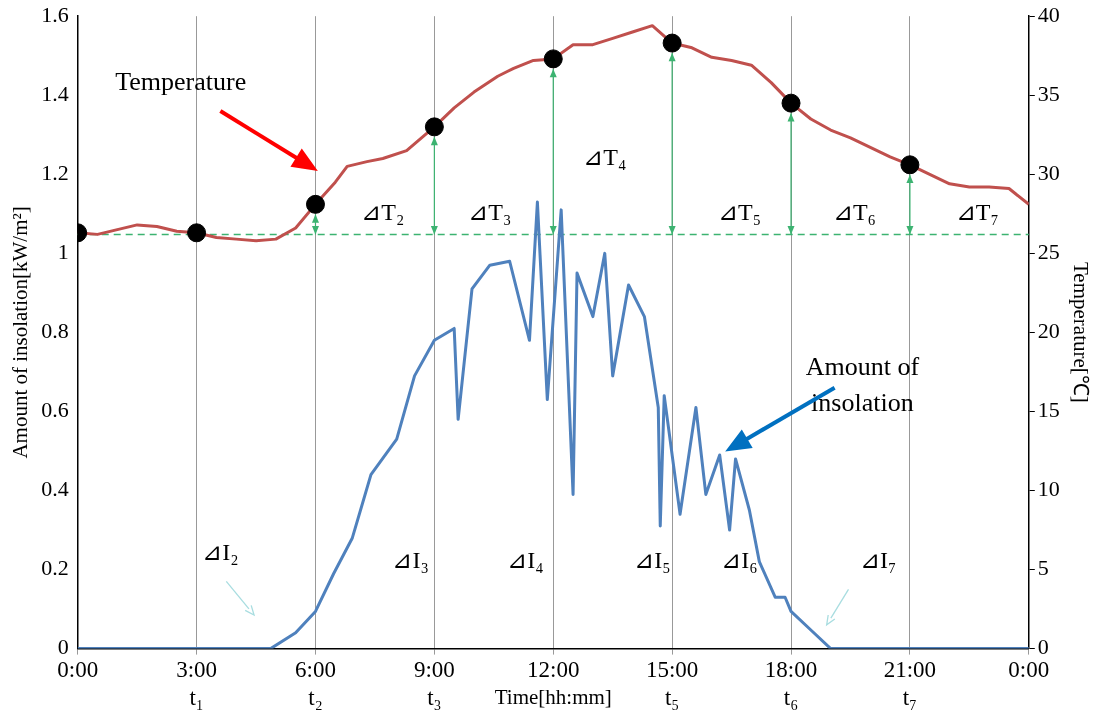  What do you see at coordinates (55, 489) in the screenshot?
I see `y-tick-label: 0.4` at bounding box center [55, 489].